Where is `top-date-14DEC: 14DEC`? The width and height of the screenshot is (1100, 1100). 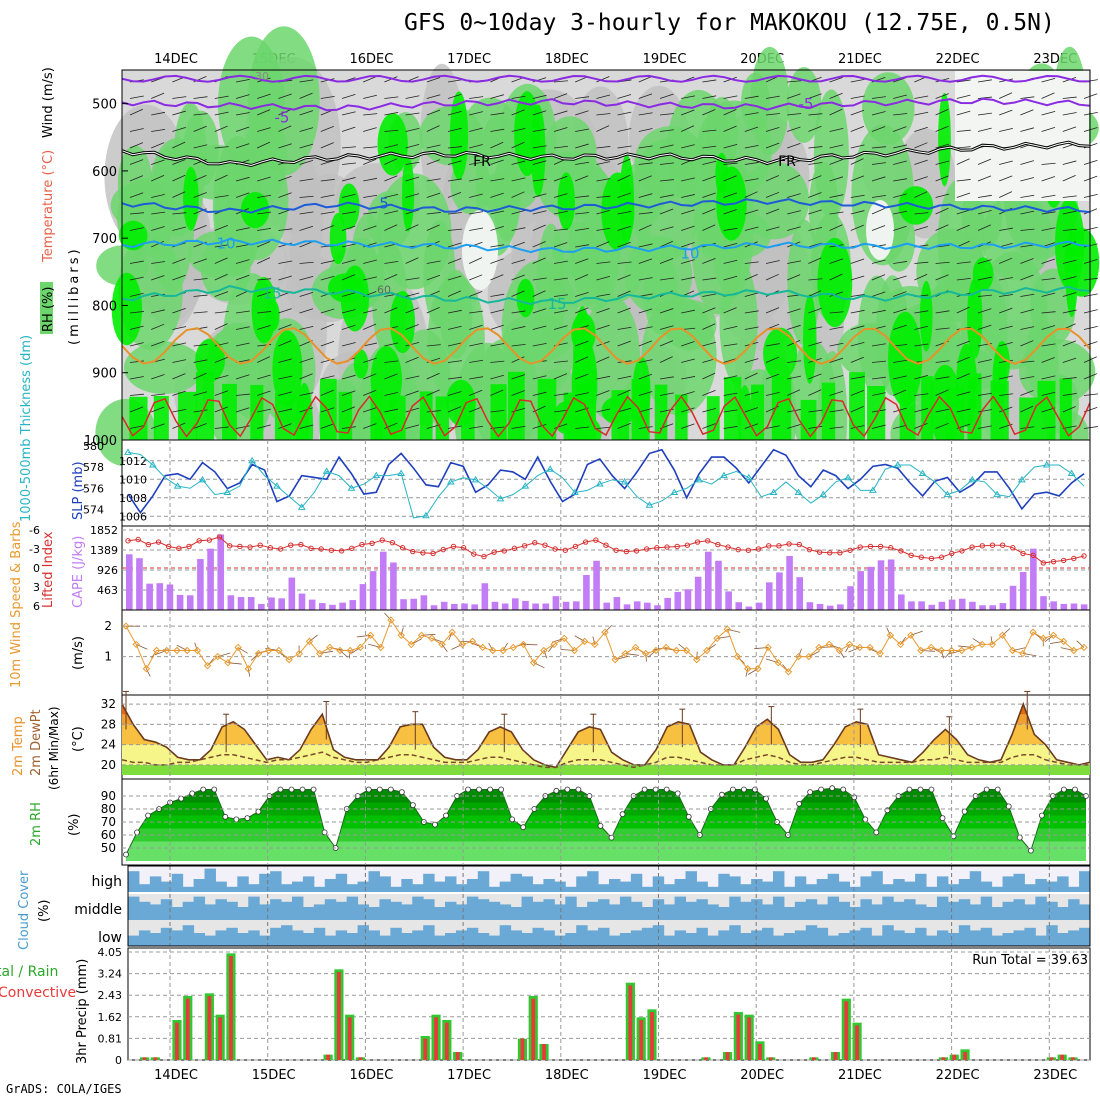 top-date-14DEC: 14DEC is located at coordinates (176, 59).